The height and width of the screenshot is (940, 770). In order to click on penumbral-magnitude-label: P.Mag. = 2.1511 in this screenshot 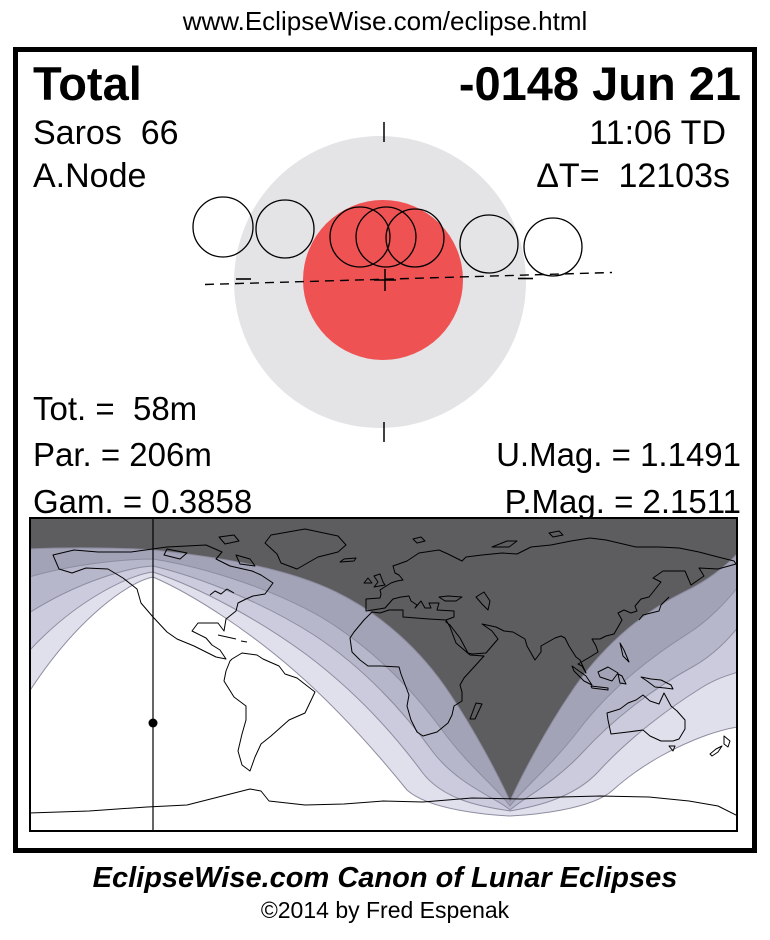, I will do `click(622, 501)`.